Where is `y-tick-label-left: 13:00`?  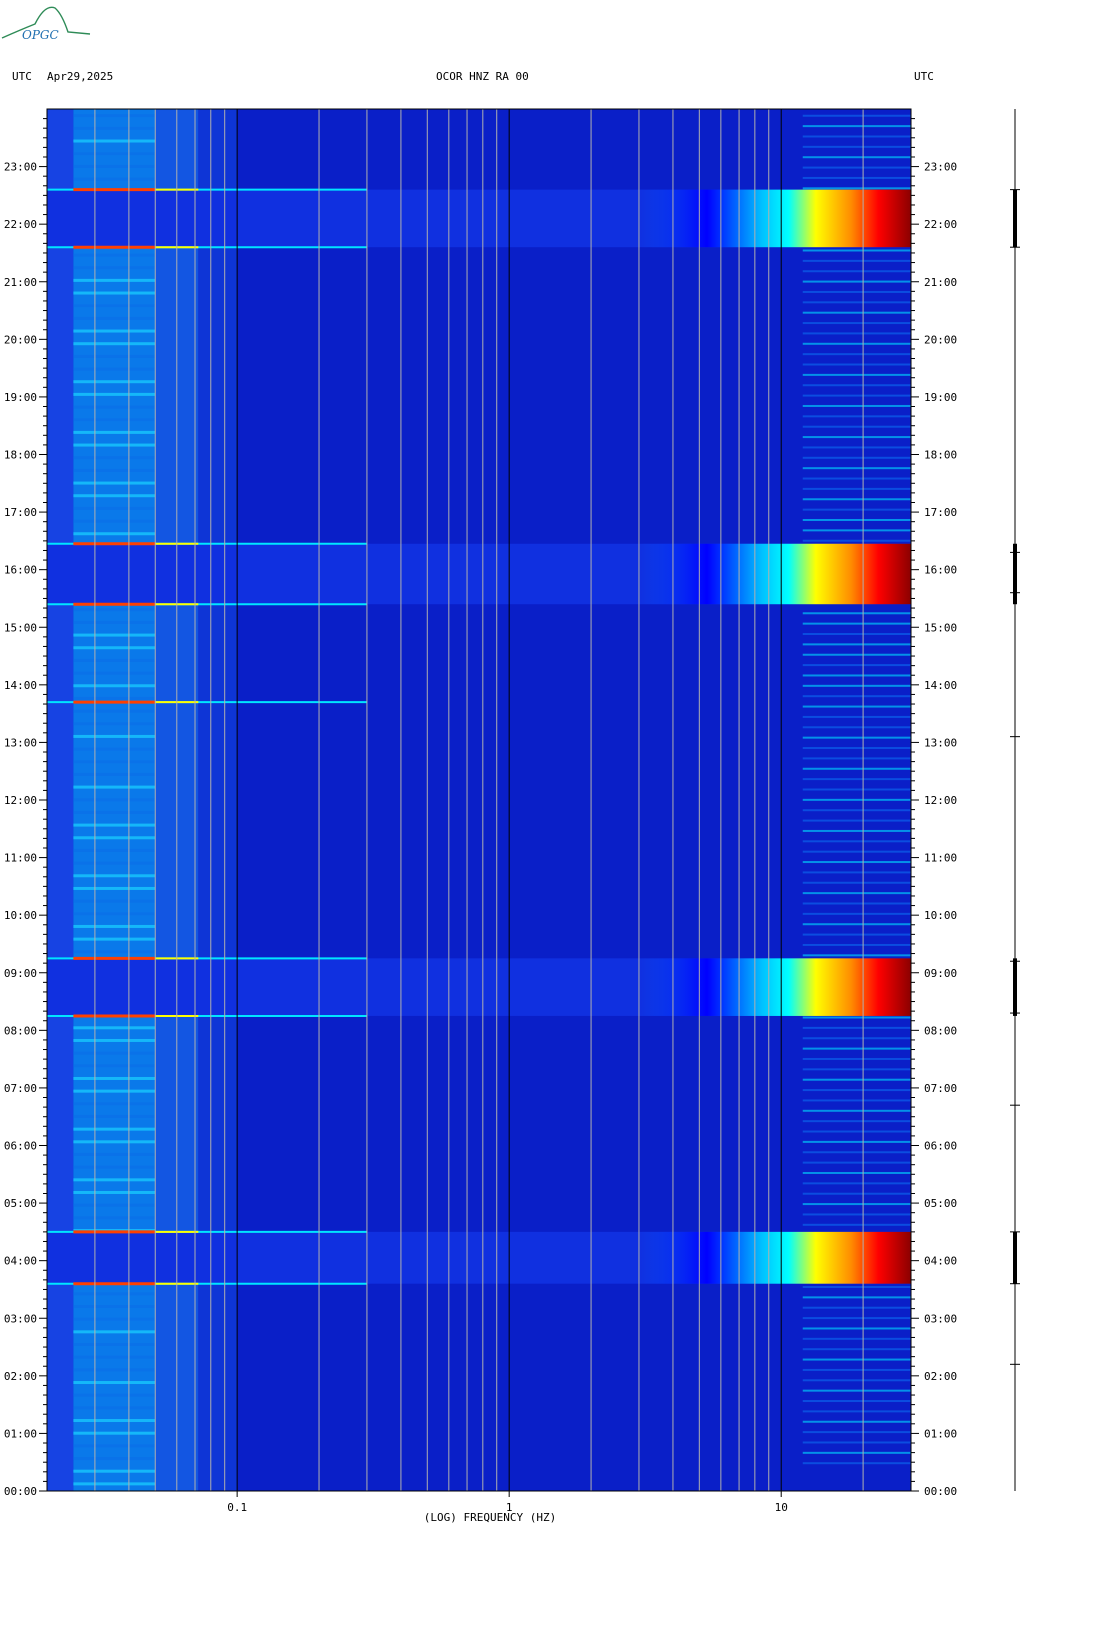
y-tick-label-left: 13:00 is located at coordinates (20, 742).